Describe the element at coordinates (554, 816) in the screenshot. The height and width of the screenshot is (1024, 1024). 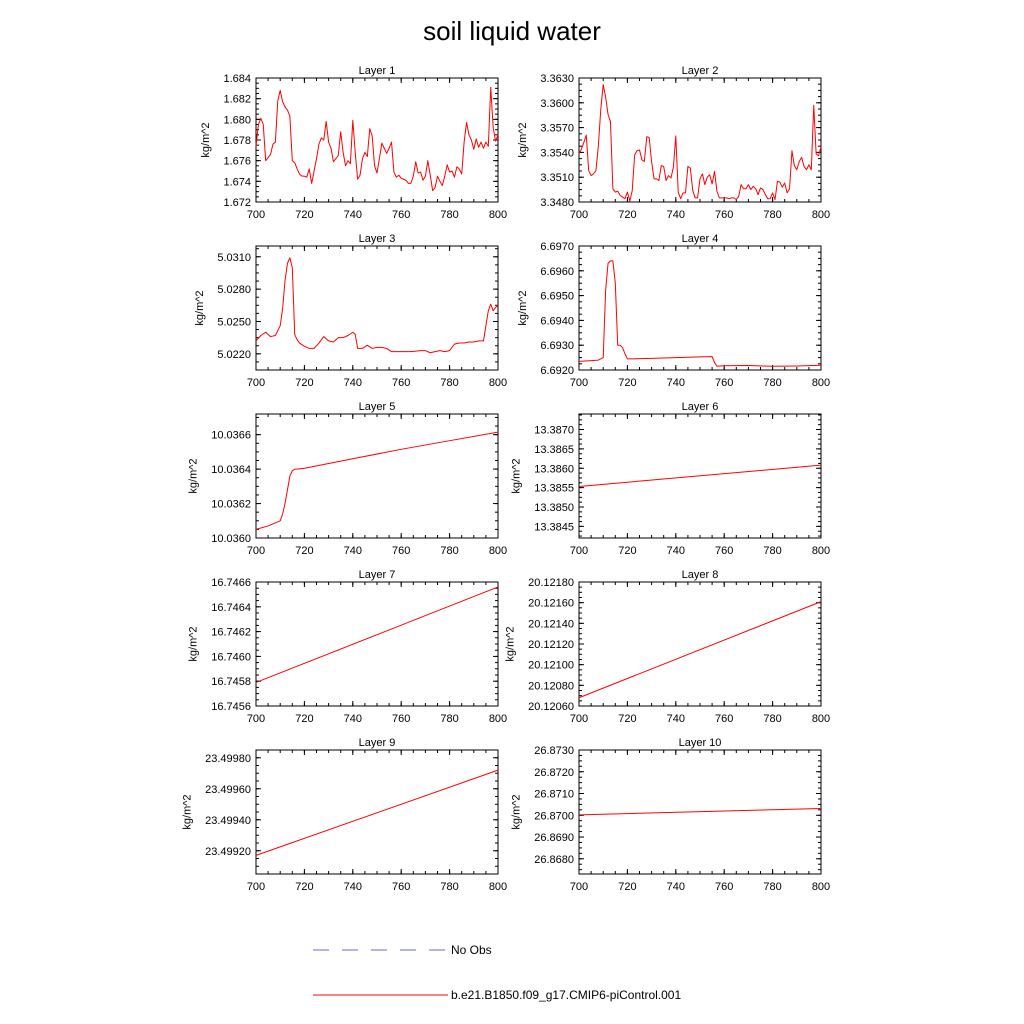
I see `y-tick-label: 26.8700` at that location.